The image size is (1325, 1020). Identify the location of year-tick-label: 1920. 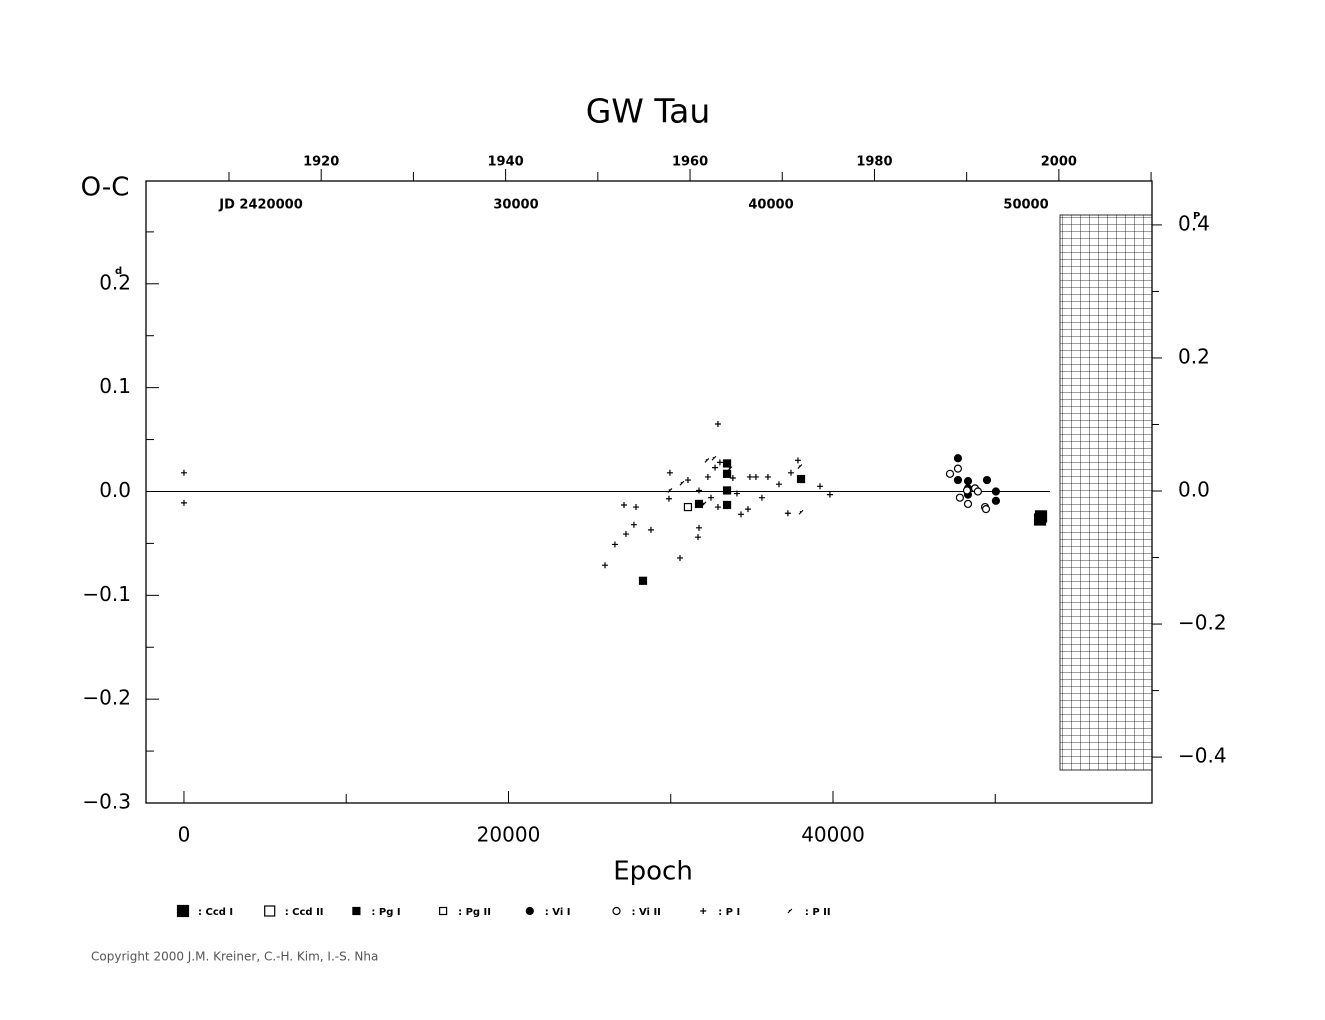
(321, 162).